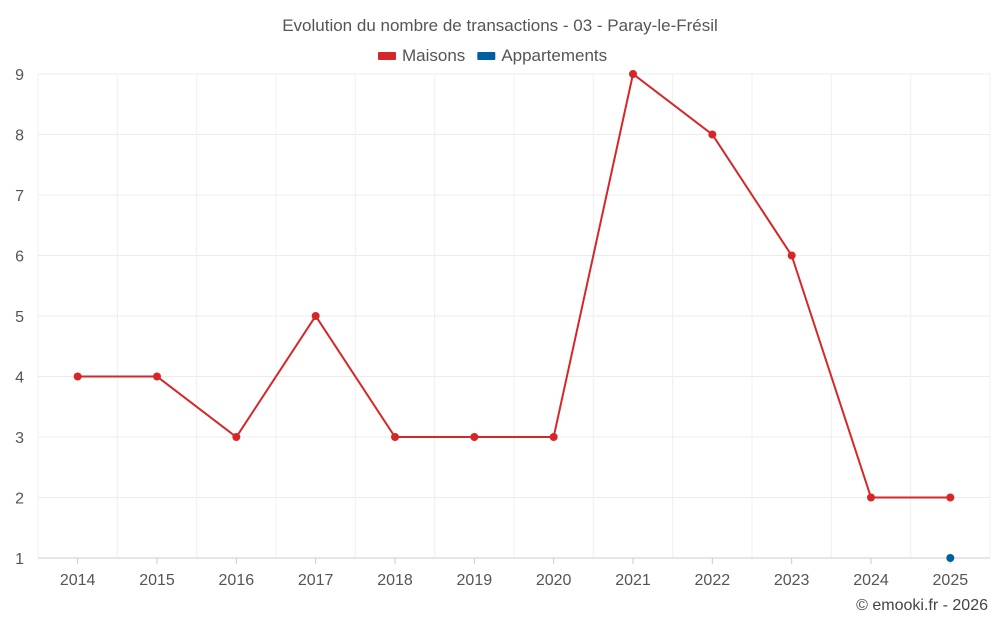 The width and height of the screenshot is (1000, 625). I want to click on y-tick-label: 8, so click(19, 136).